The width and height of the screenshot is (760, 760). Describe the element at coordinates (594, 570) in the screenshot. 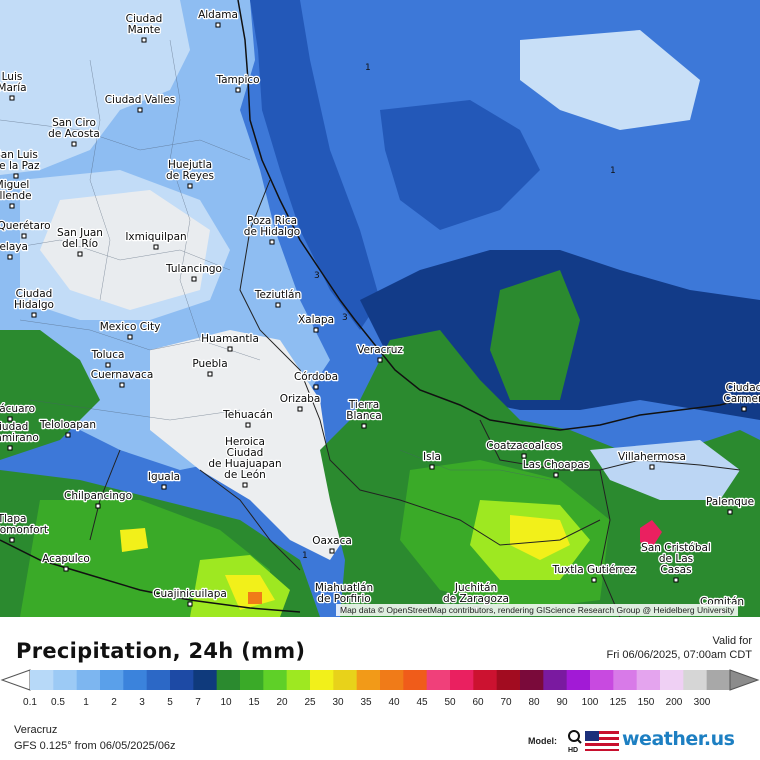

I see `city-label: Tuxtla Gutiérrez` at that location.